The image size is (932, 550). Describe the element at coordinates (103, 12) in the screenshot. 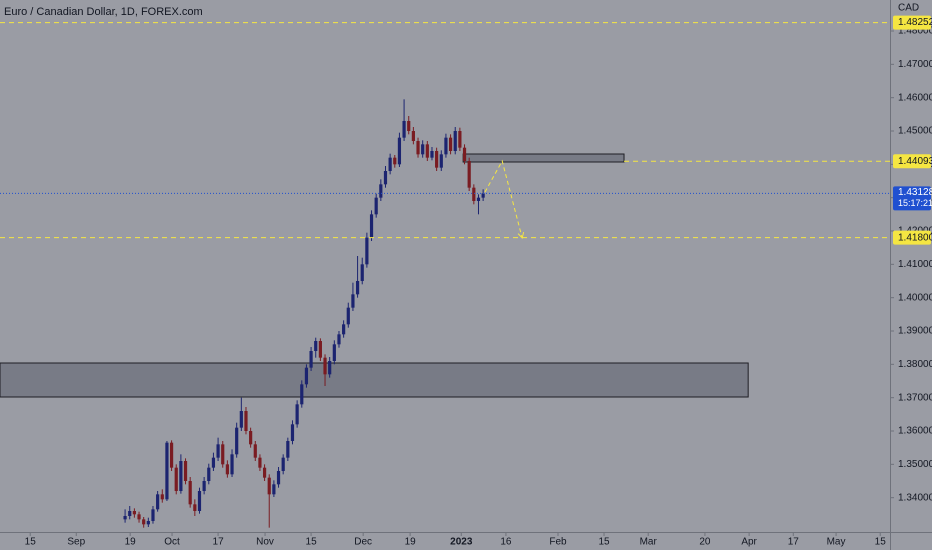

I see `chart-title: Euro / Canadian Dollar, 1D, FOREX.com` at that location.